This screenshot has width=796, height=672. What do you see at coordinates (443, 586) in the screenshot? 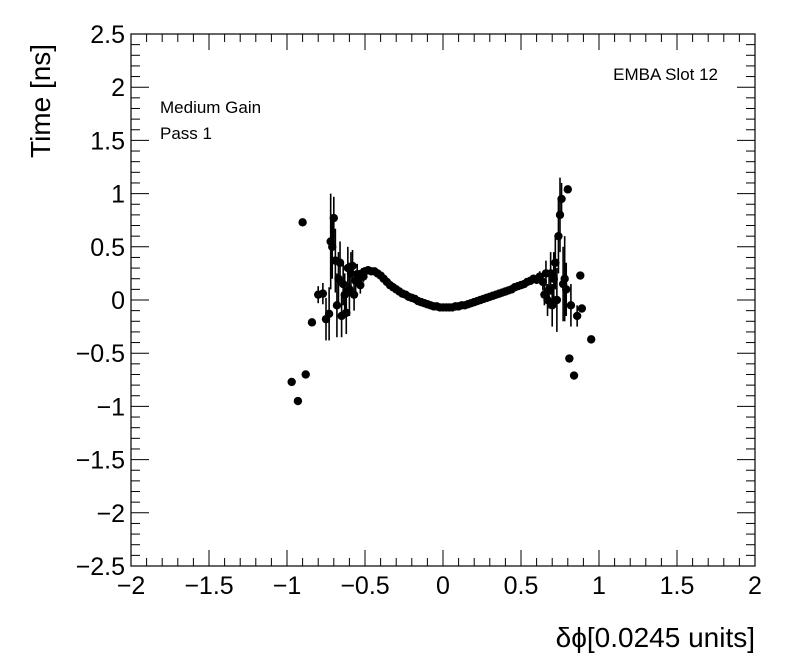
I see `x-tick-label: 0` at bounding box center [443, 586].